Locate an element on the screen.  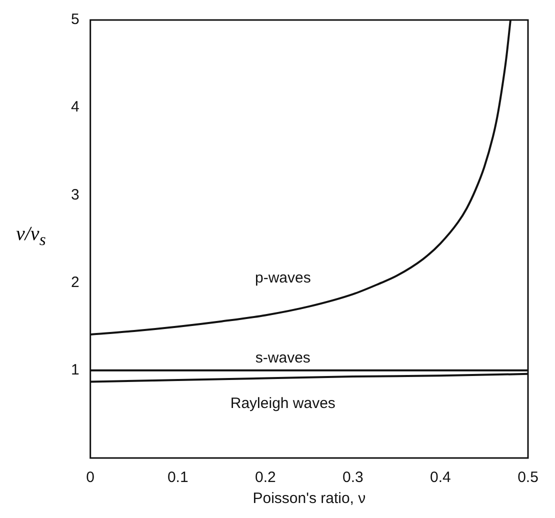
y-tick-label: 5 is located at coordinates (75, 19).